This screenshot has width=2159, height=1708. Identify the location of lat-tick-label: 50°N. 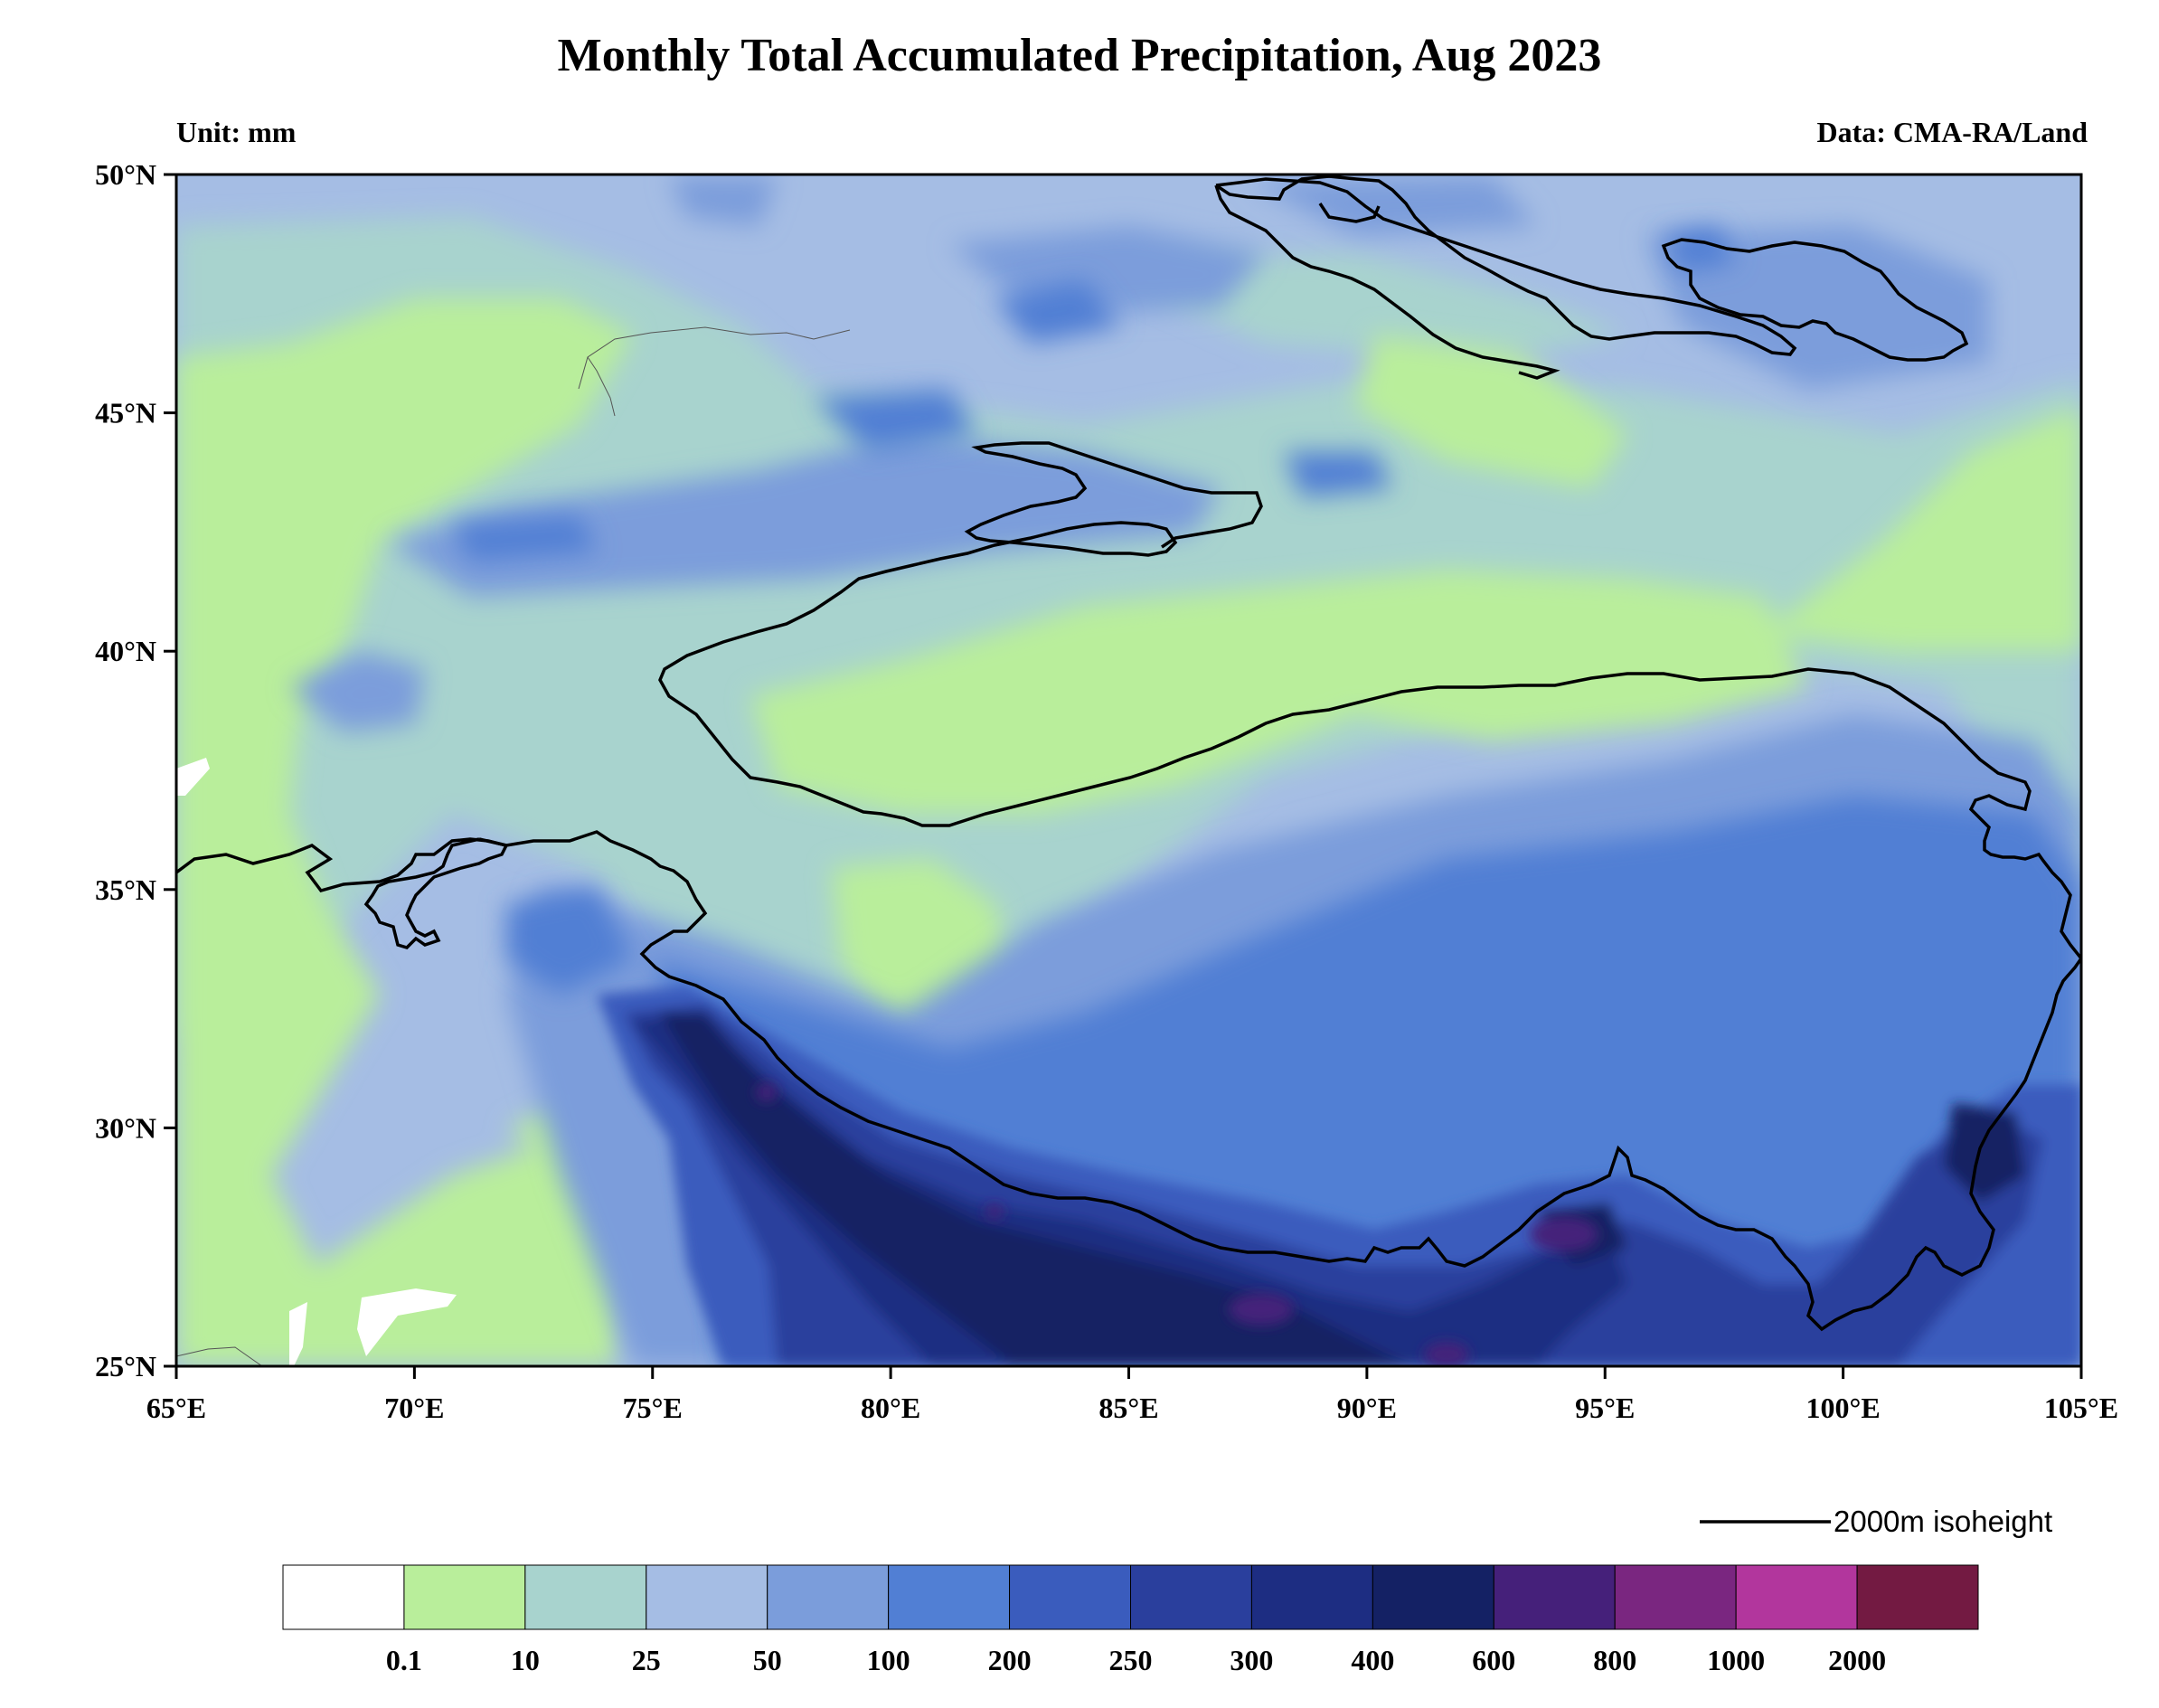
(125, 174).